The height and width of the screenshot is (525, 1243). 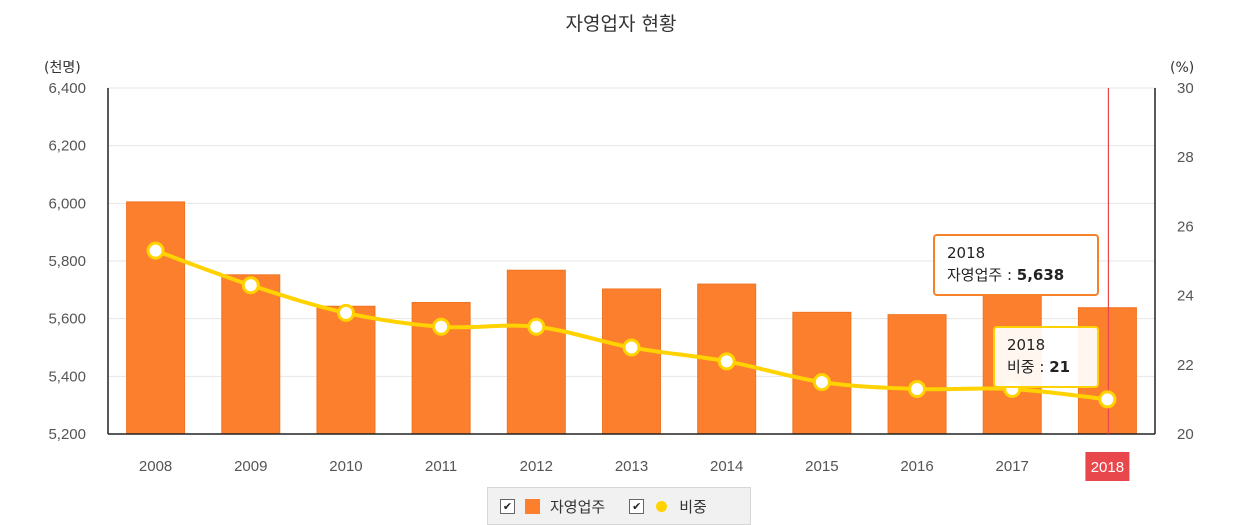 What do you see at coordinates (67, 434) in the screenshot?
I see `left-tick-label: 5,200` at bounding box center [67, 434].